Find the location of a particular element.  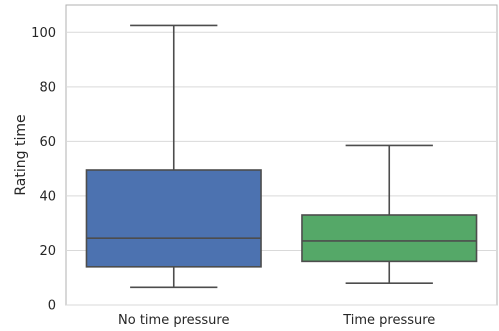

x-tick-label-1: No time pressure is located at coordinates (173, 320).